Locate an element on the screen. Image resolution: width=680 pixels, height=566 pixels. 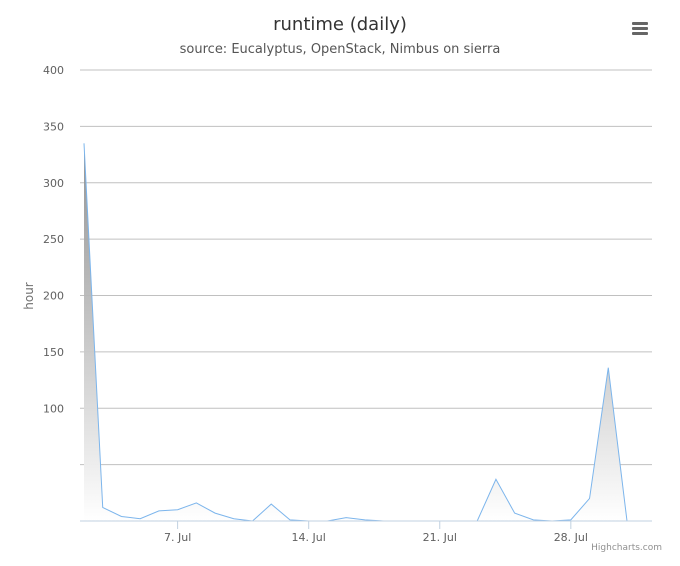
y-tick-label: 250 is located at coordinates (53, 239).